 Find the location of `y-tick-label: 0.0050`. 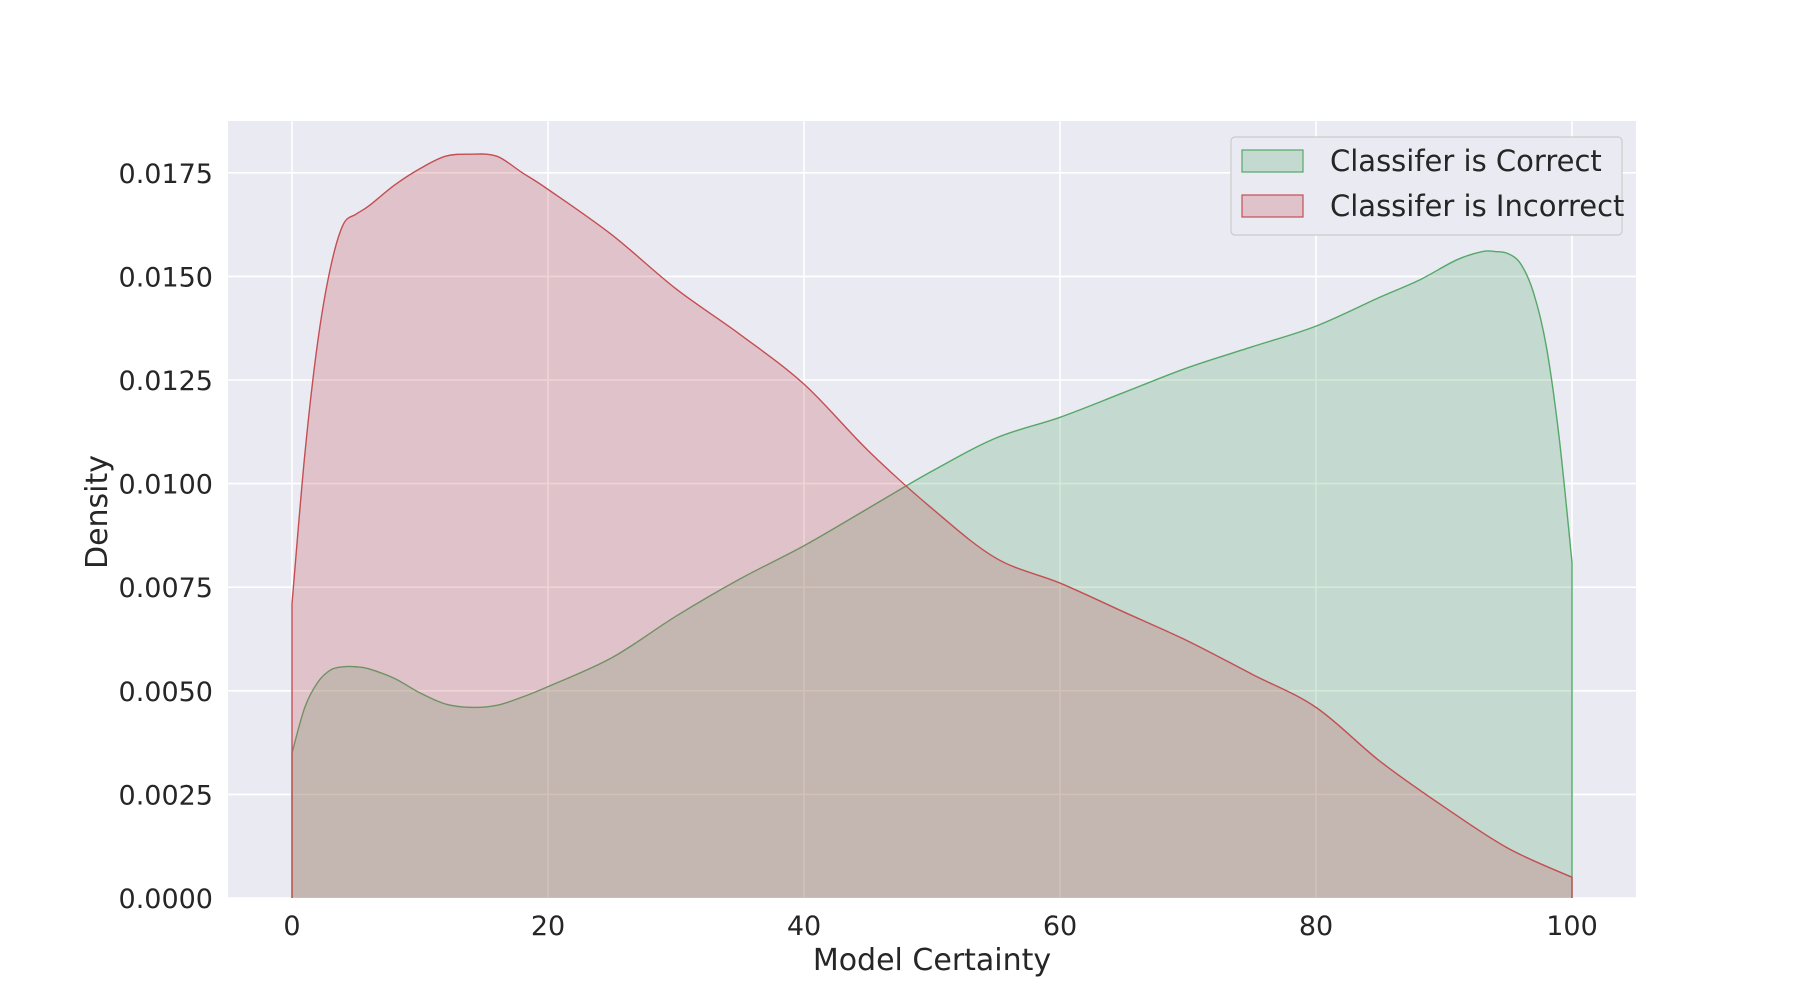

y-tick-label: 0.0050 is located at coordinates (166, 692).